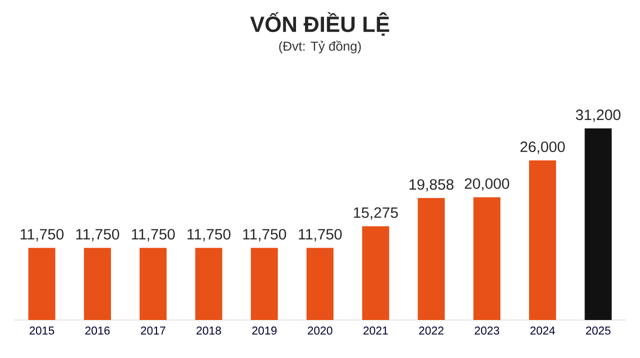  Describe the element at coordinates (487, 184) in the screenshot. I see `data-label: 20,000` at that location.